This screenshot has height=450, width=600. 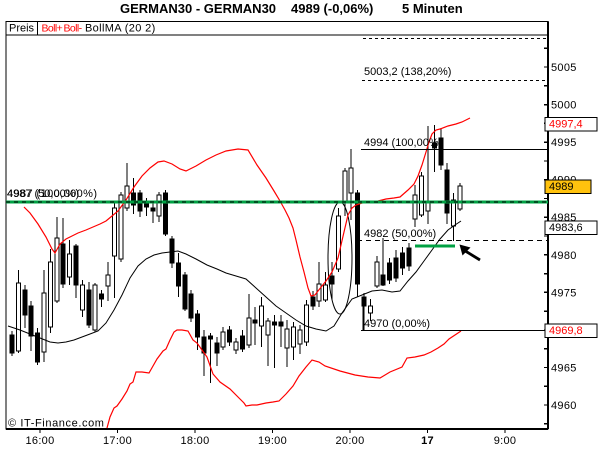 What do you see at coordinates (407, 72) in the screenshot?
I see `svg-text: 5003,2 (138,20%)` at bounding box center [407, 72].